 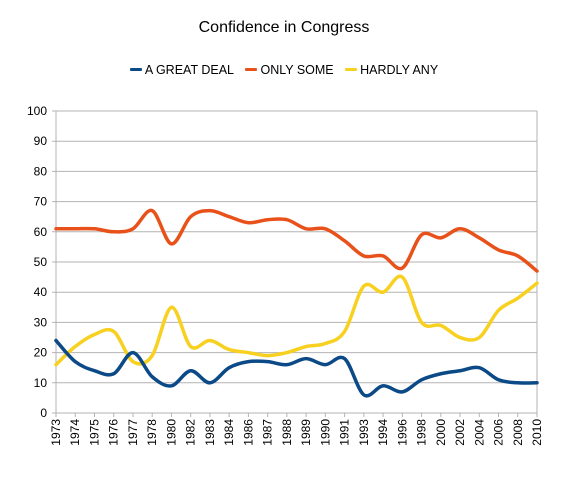 What do you see at coordinates (133, 432) in the screenshot?
I see `x-tick-label: 1977` at bounding box center [133, 432].